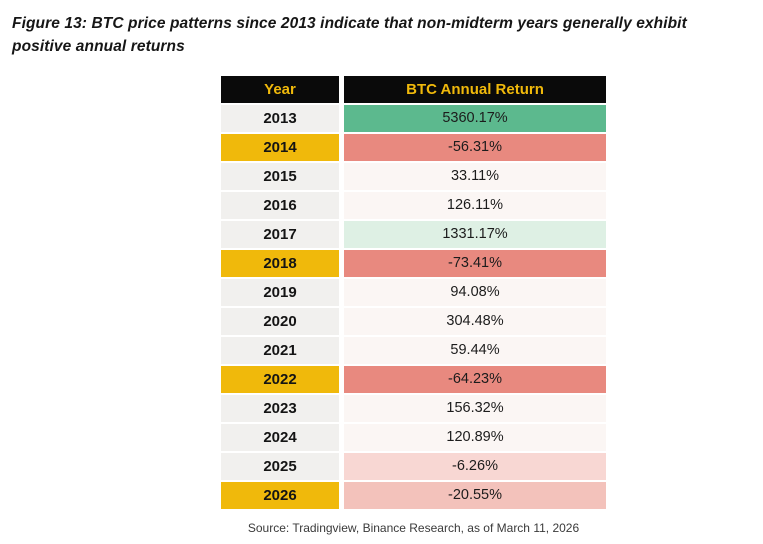 Image resolution: width=763 pixels, height=544 pixels. I want to click on year-cell: 2018, so click(280, 263).